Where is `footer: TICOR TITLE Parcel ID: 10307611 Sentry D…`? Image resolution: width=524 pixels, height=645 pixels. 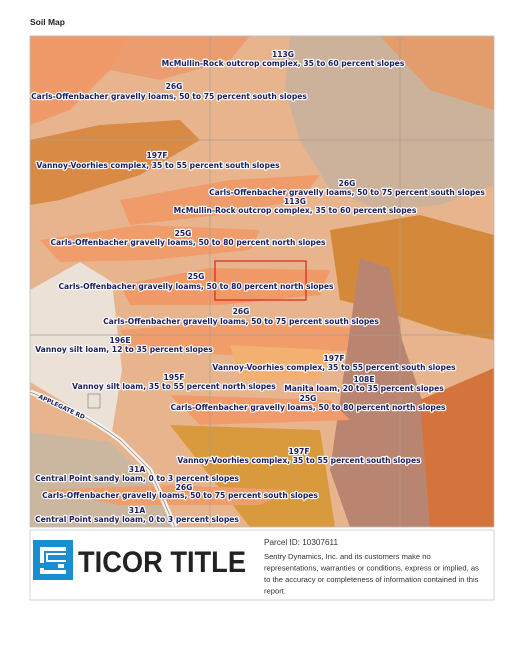
footer: TICOR TITLE Parcel ID: 10307611 Sentry D… is located at coordinates (262, 565).